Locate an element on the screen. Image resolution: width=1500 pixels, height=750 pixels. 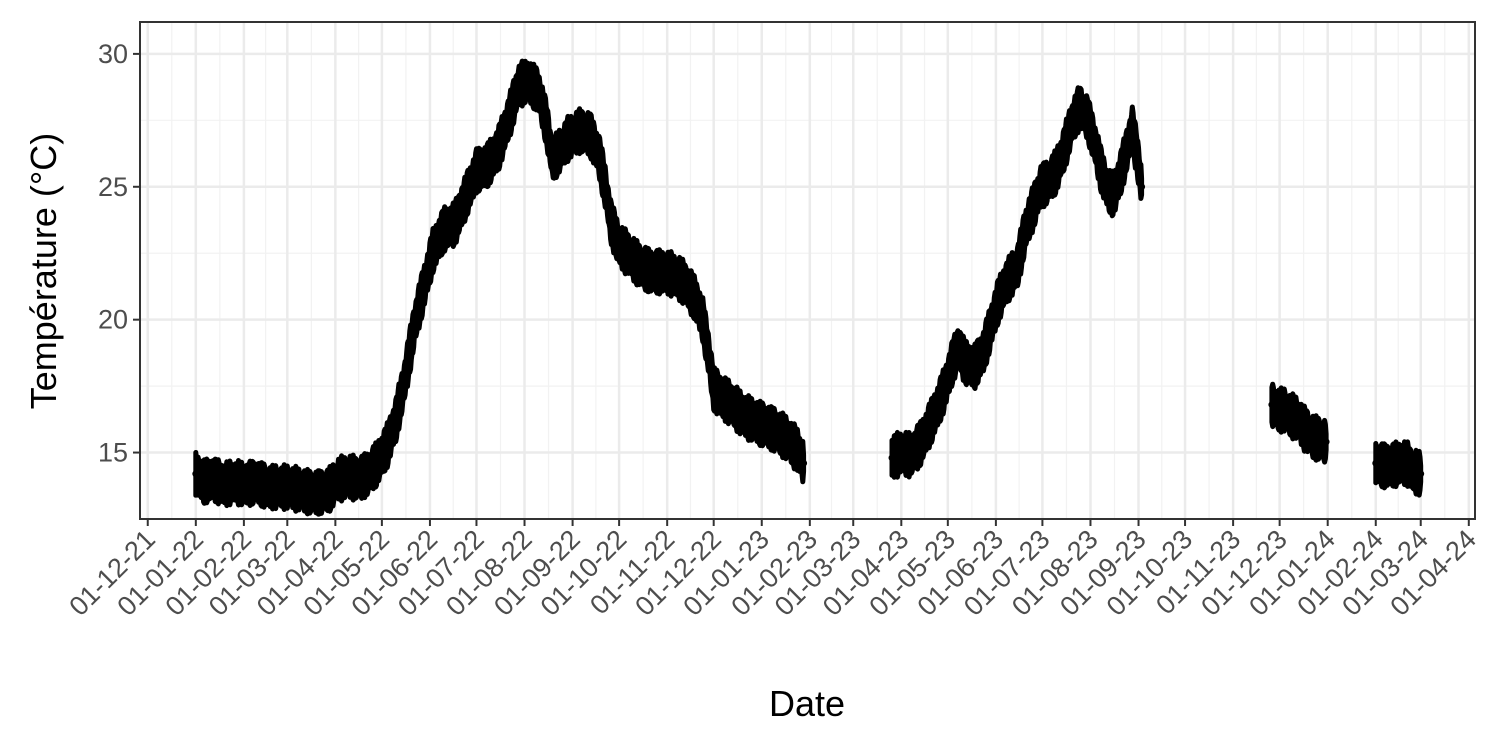
y-axis: 15 20 25 30 is located at coordinates (119, 253).